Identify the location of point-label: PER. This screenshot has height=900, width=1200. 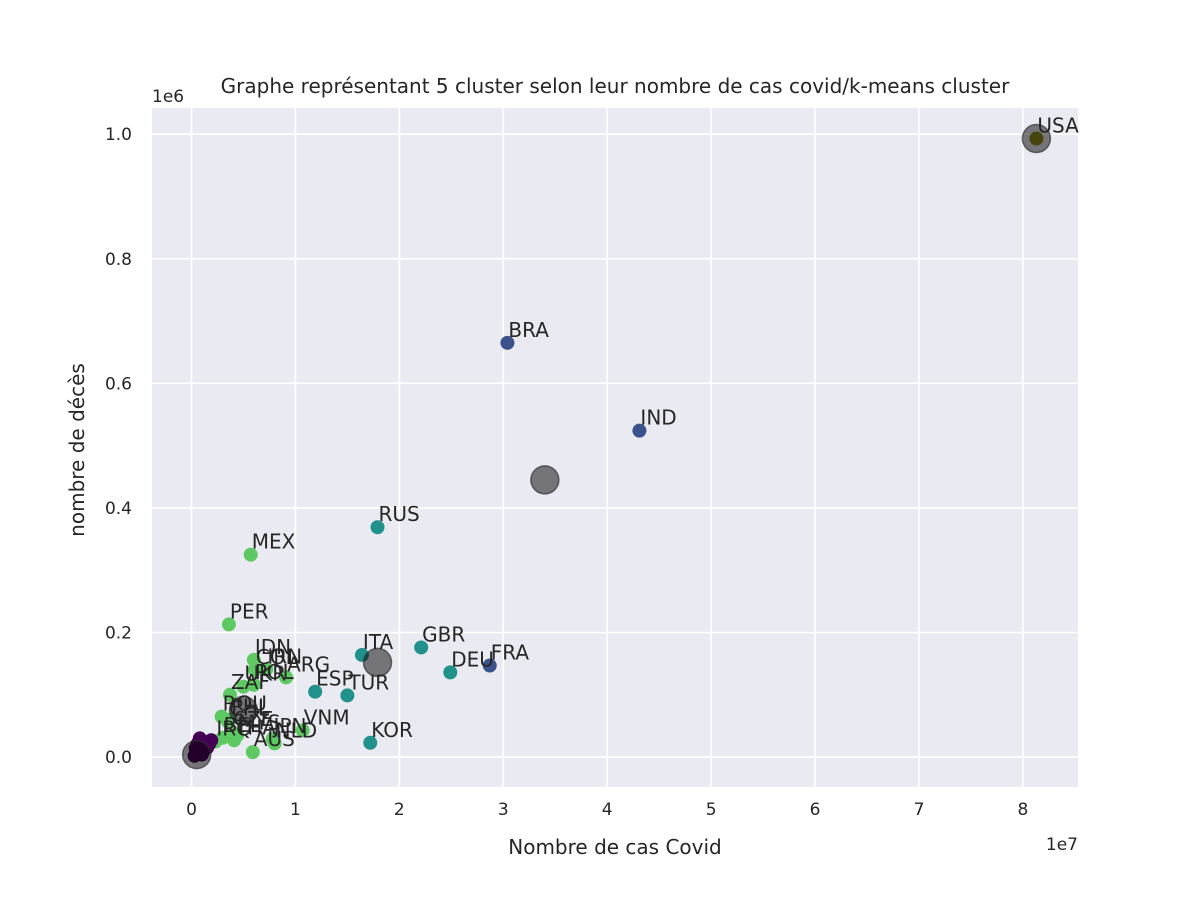
(249, 611).